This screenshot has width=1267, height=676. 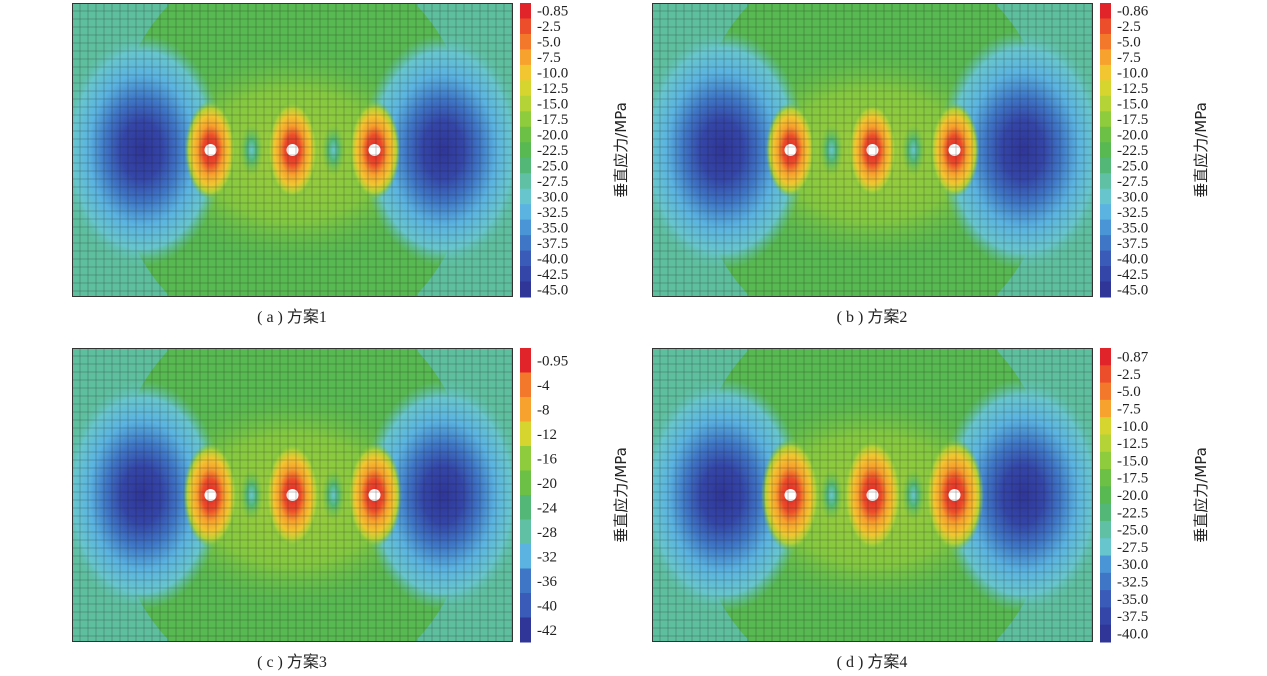 What do you see at coordinates (543, 410) in the screenshot?
I see `colorbar-tick: -8` at bounding box center [543, 410].